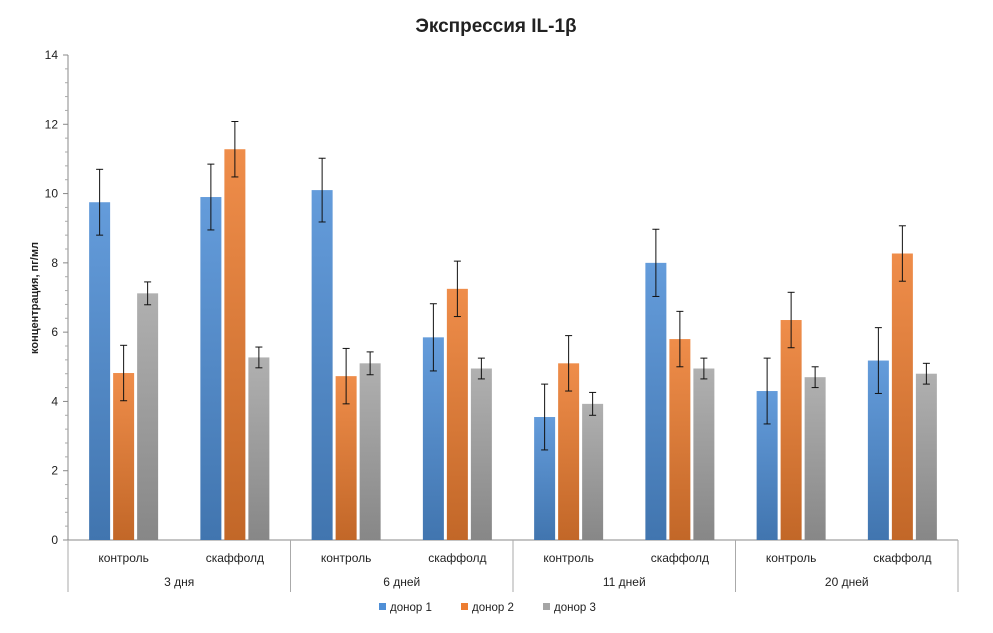  I want to click on legend-label: донор 1, so click(411, 608).